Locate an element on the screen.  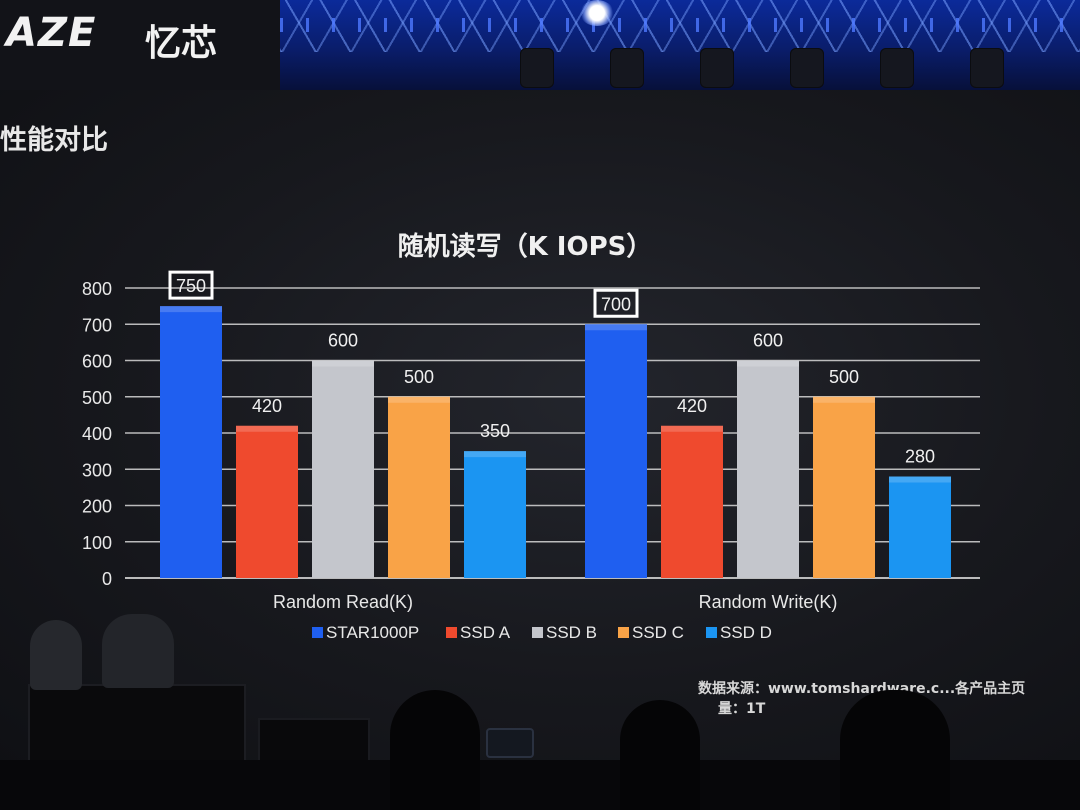
y-tick-label: 0 is located at coordinates (107, 579).